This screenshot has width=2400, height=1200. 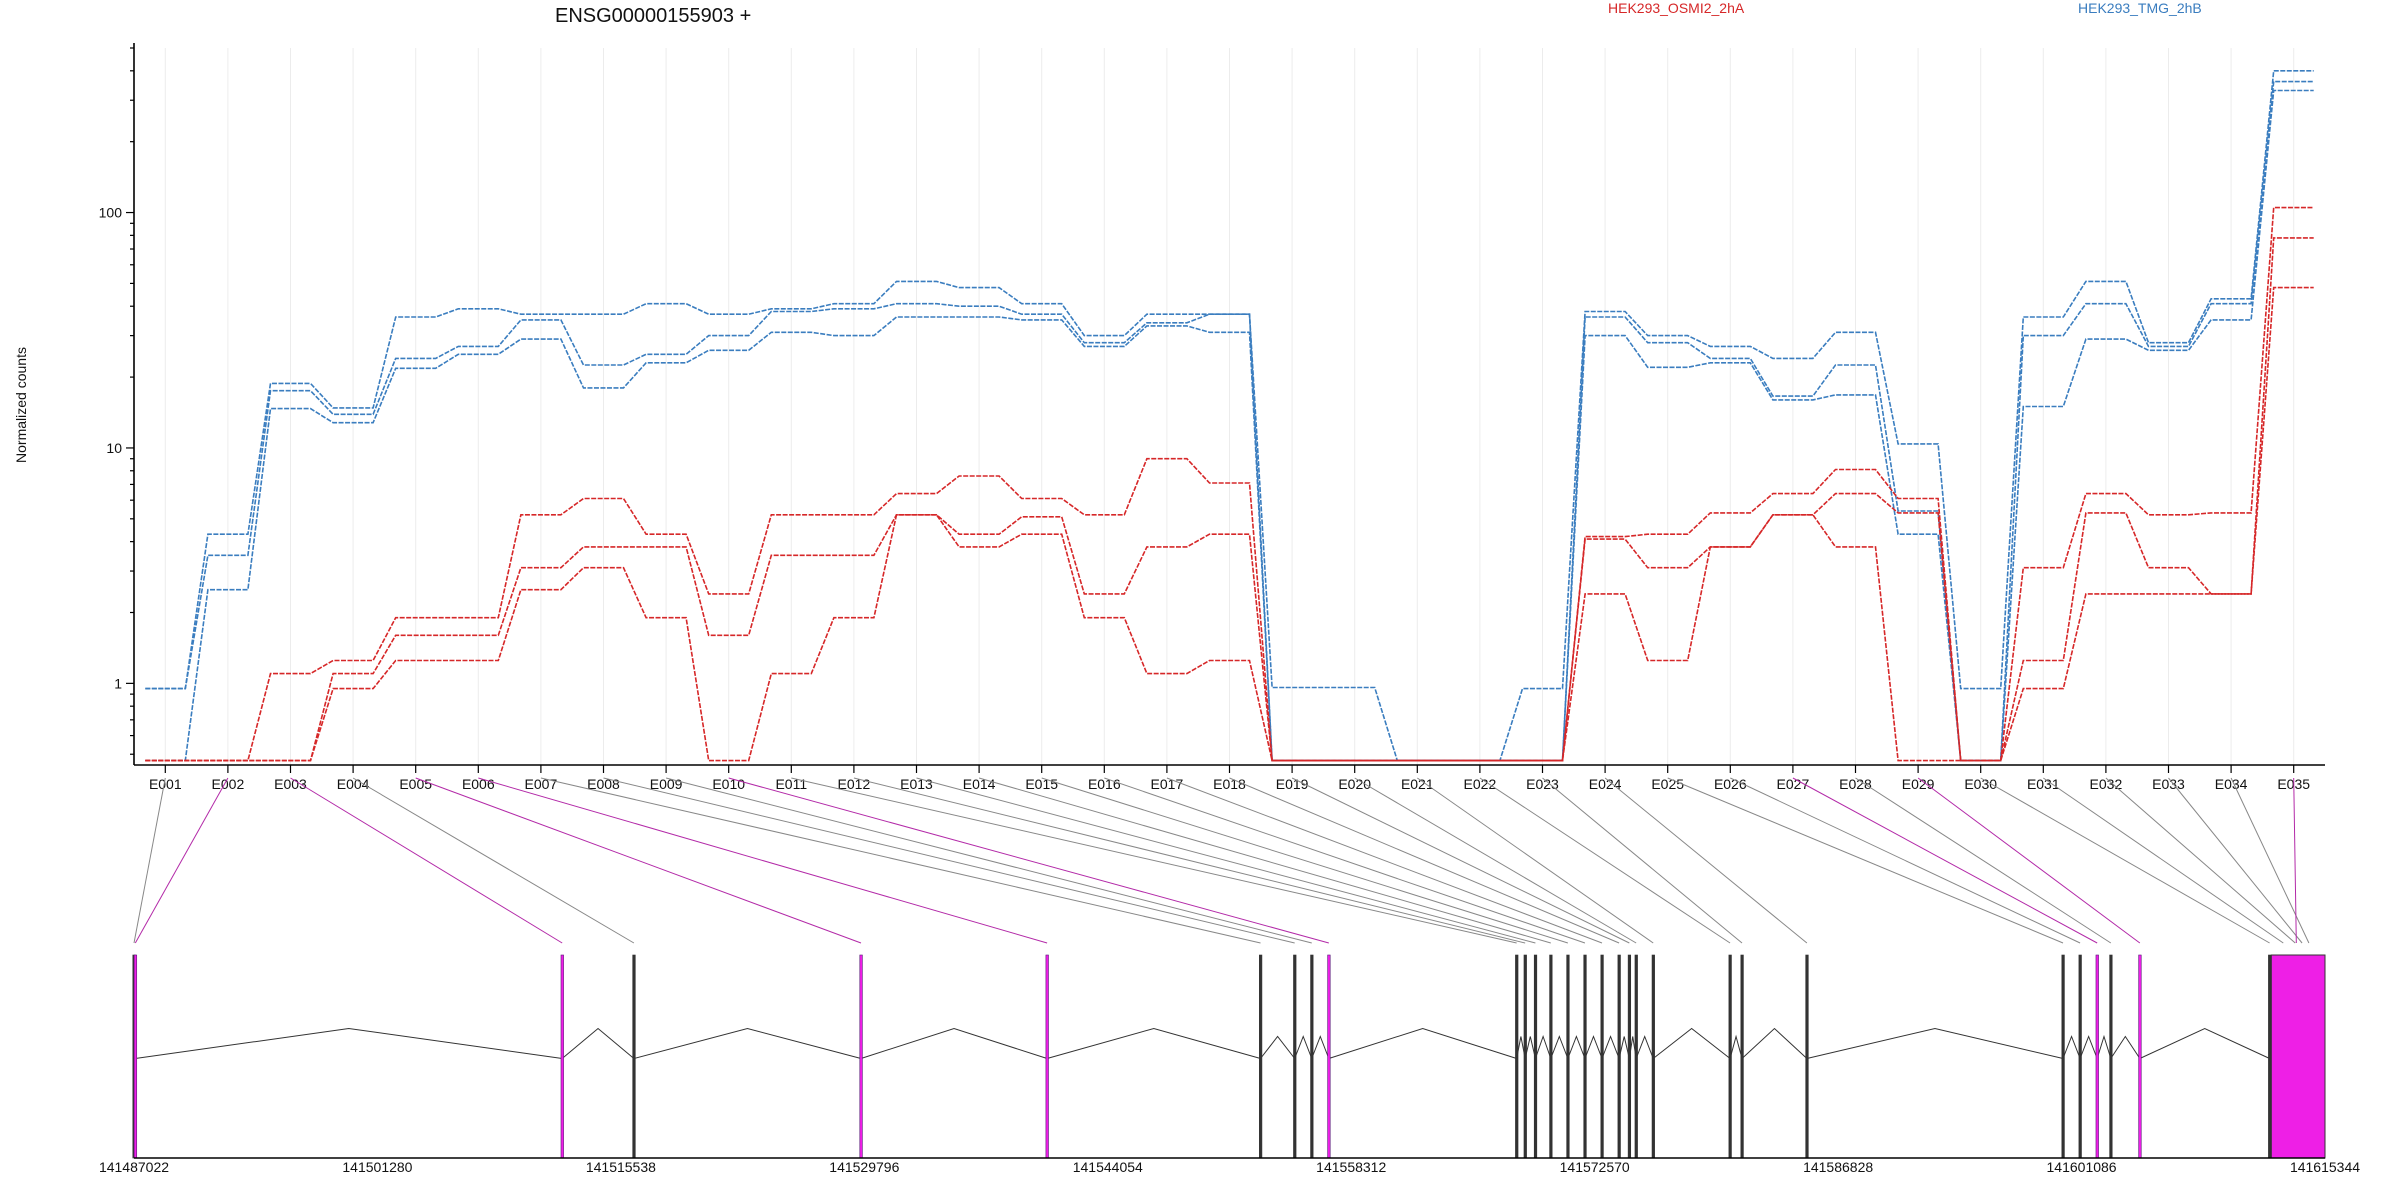 What do you see at coordinates (1807, 1056) in the screenshot?
I see `exon-box-E024` at bounding box center [1807, 1056].